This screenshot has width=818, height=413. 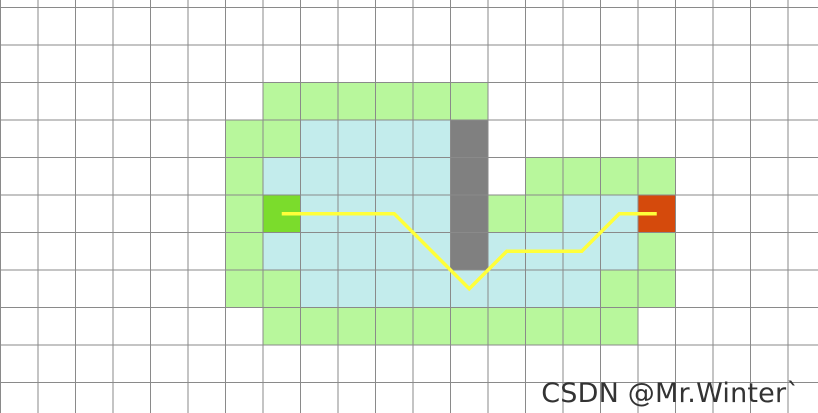 I want to click on path-layer, so click(x=469, y=252).